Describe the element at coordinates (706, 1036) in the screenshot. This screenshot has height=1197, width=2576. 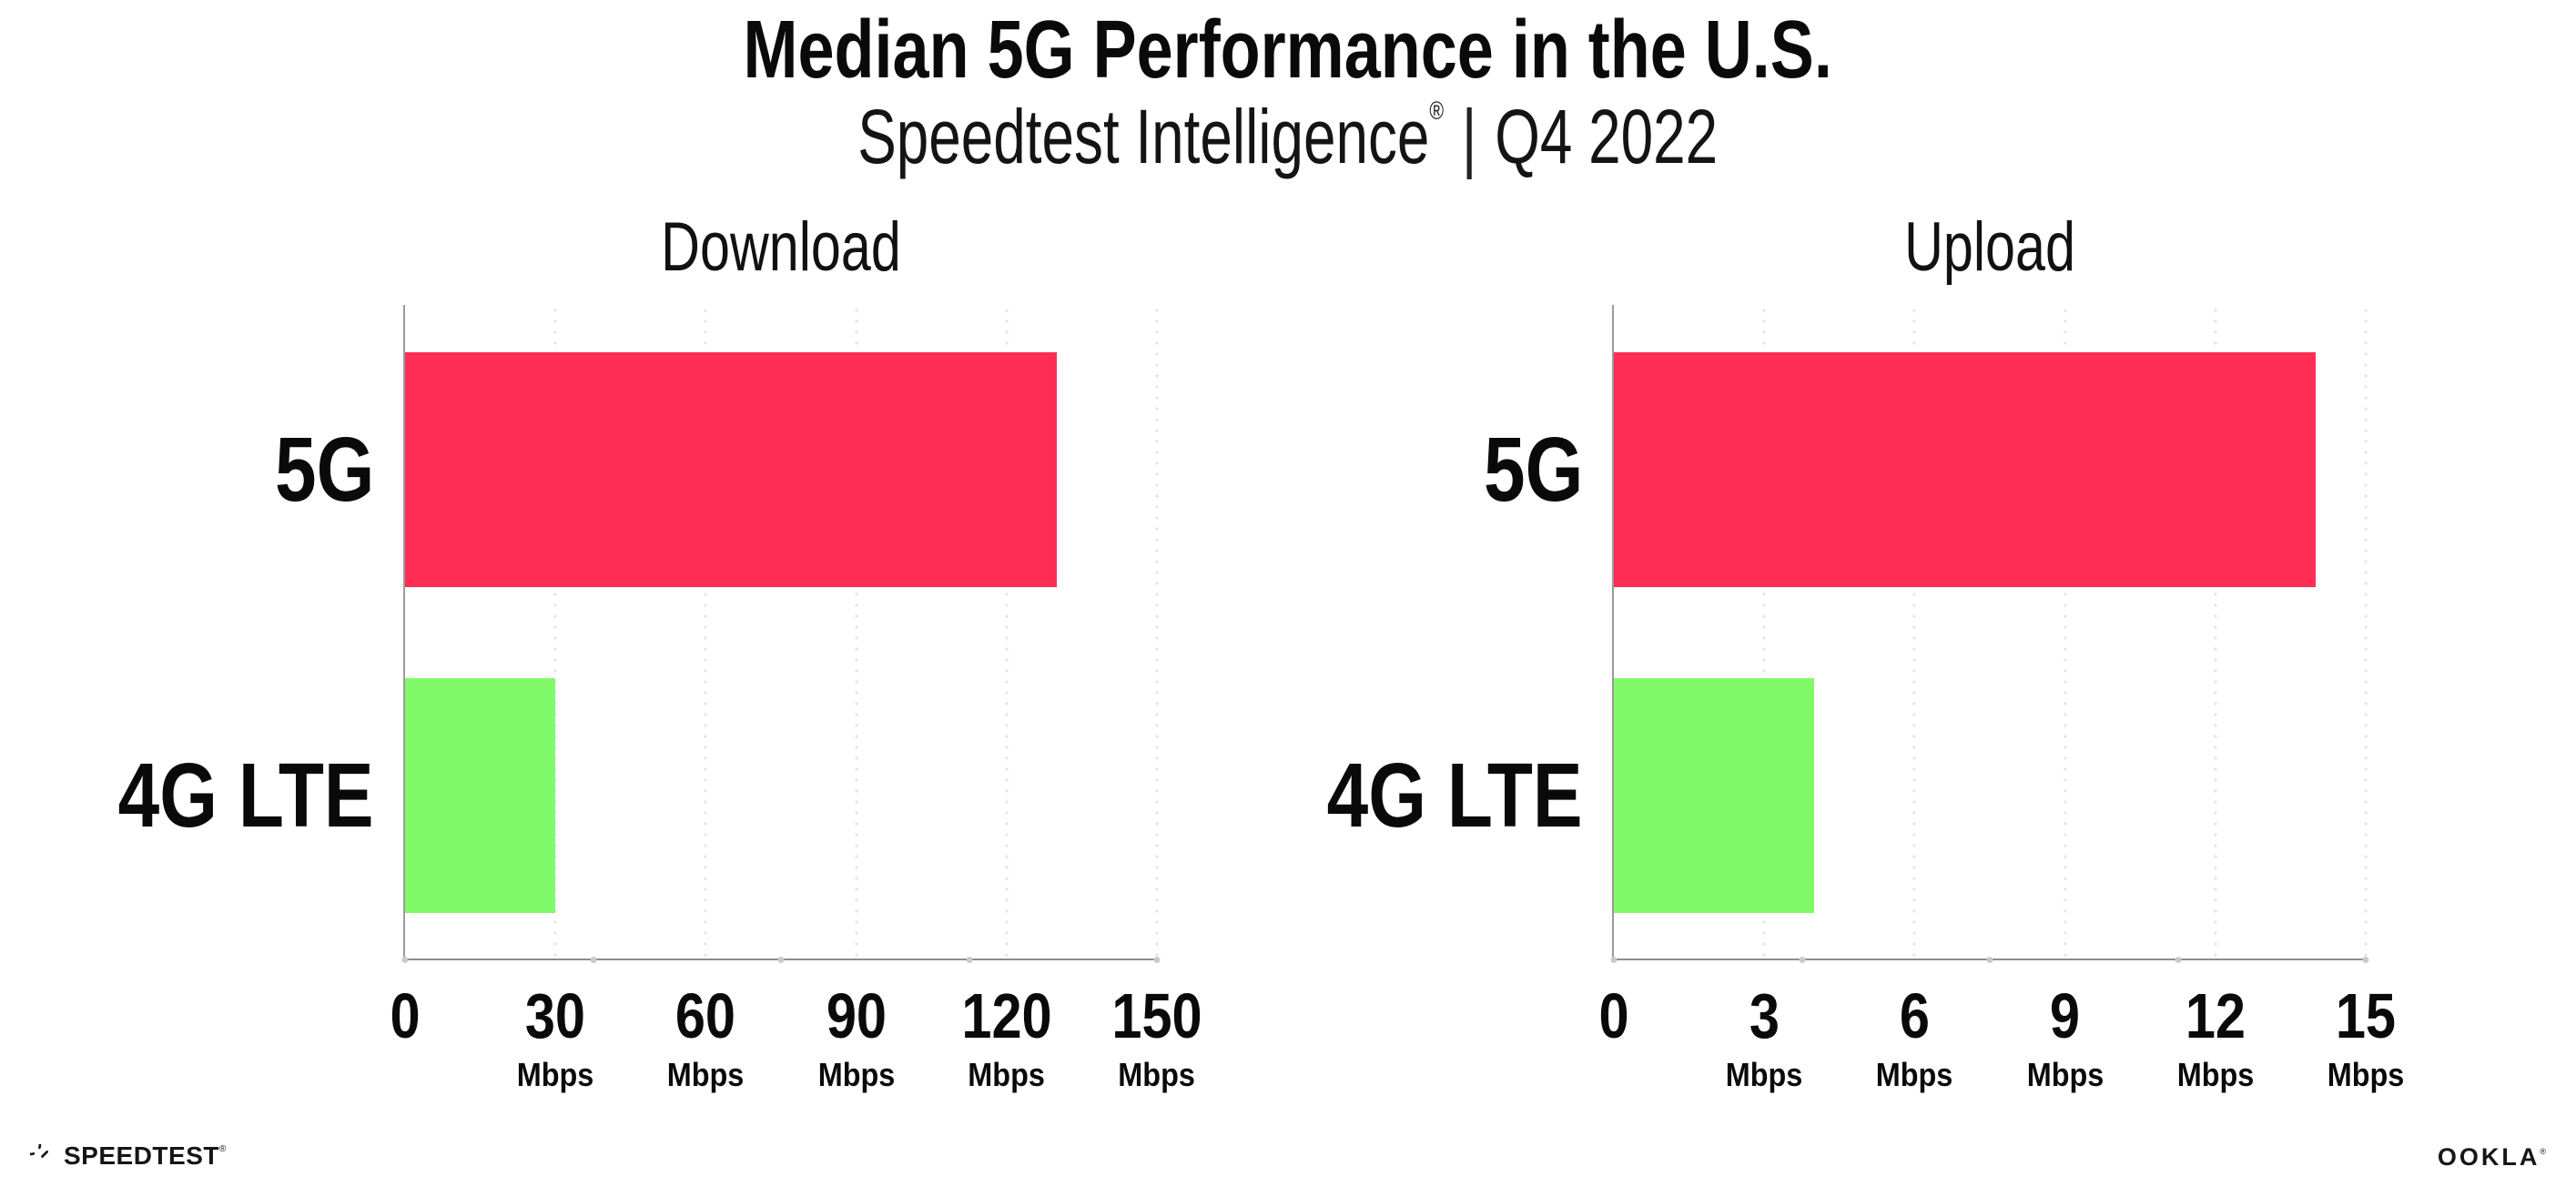
I see `x-tick-label: 60 Mbps` at that location.